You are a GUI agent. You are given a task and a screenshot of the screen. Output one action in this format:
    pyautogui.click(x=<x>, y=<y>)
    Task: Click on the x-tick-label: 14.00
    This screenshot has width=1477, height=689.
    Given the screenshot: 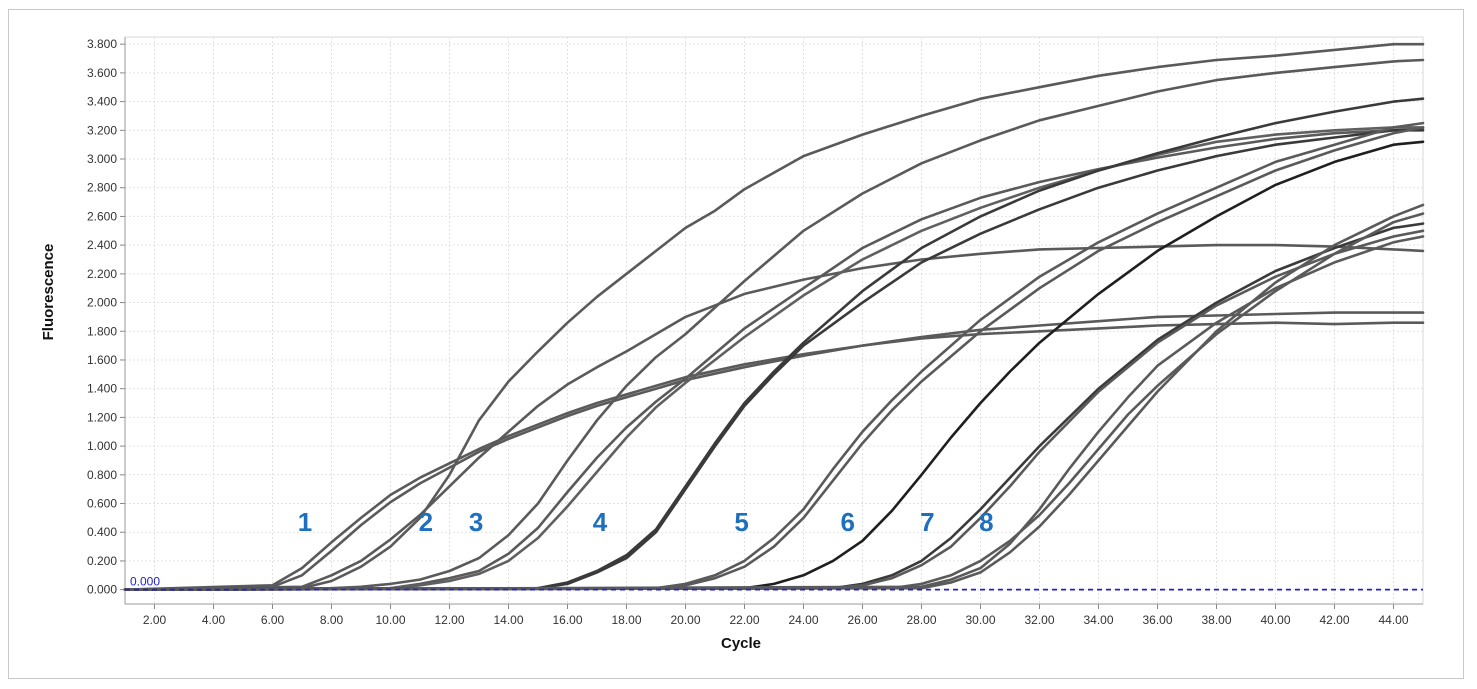 What is the action you would take?
    pyautogui.click(x=508, y=620)
    